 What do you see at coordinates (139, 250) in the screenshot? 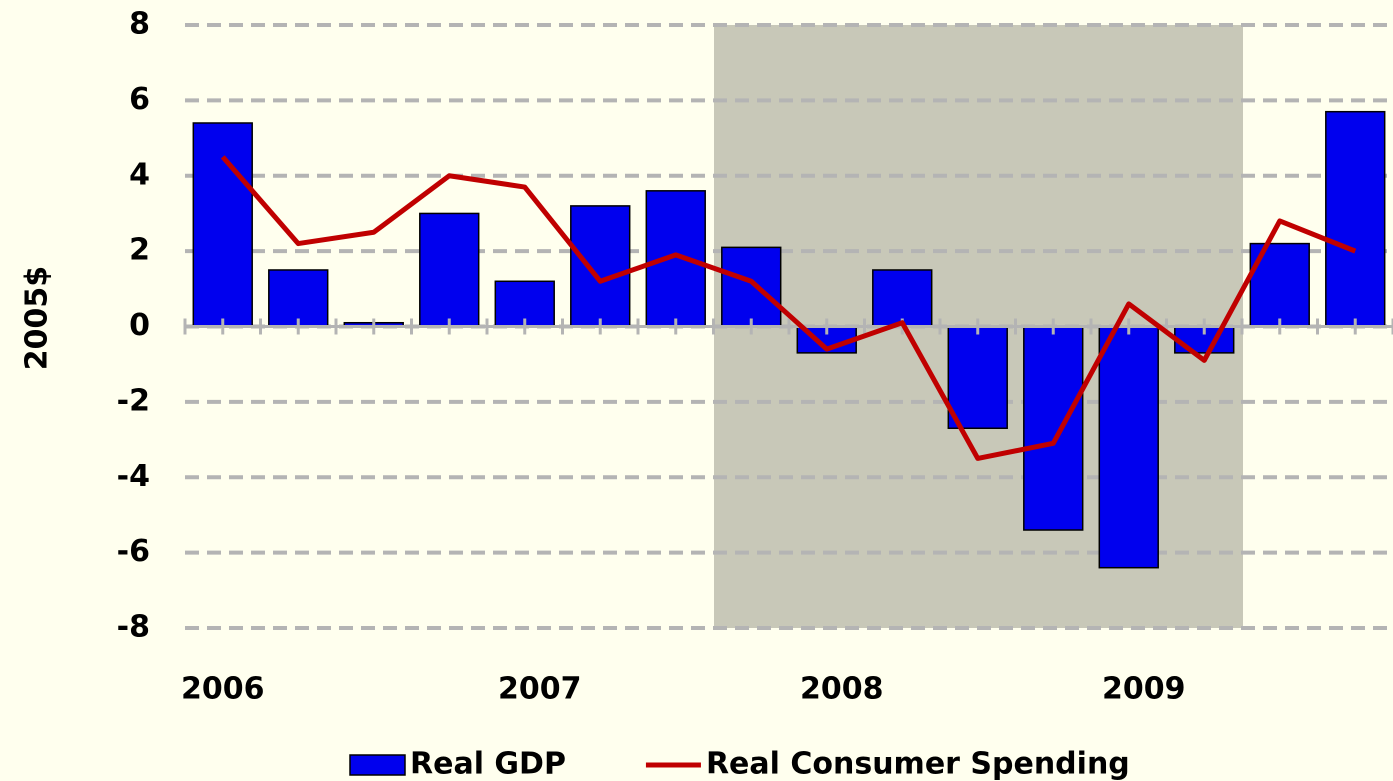
I see `y-tick-label: 2` at bounding box center [139, 250].